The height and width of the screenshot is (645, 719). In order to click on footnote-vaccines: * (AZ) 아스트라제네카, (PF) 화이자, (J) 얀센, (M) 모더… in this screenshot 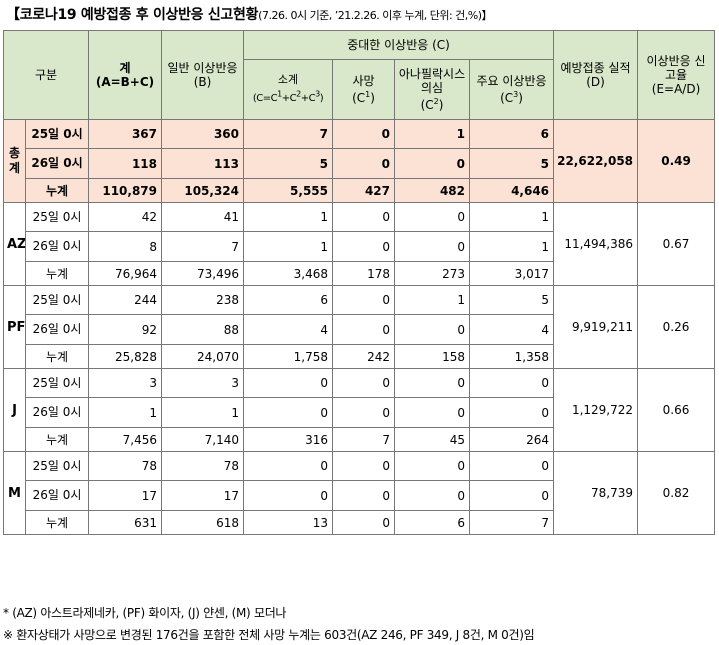, I will do `click(145, 613)`.